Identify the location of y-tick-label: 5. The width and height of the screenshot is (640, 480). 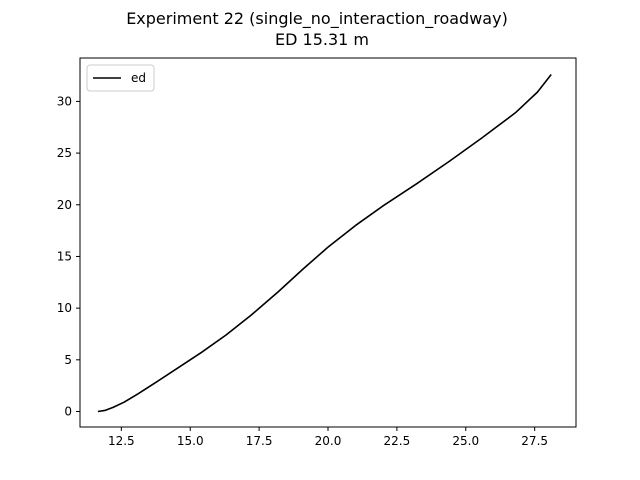
(68, 360).